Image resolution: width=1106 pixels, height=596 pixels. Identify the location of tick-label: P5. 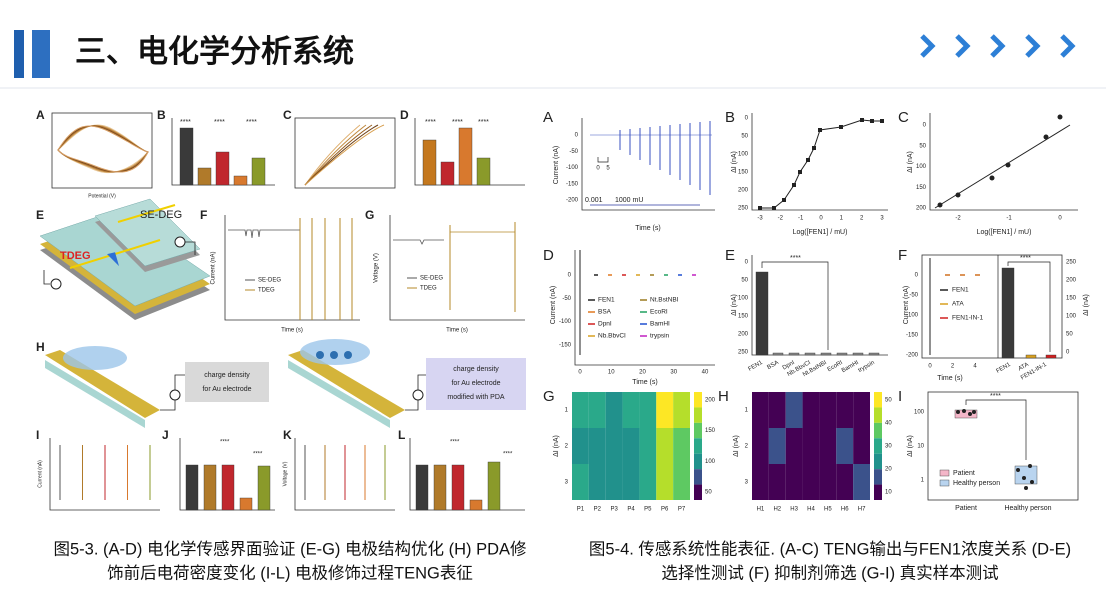
(648, 510).